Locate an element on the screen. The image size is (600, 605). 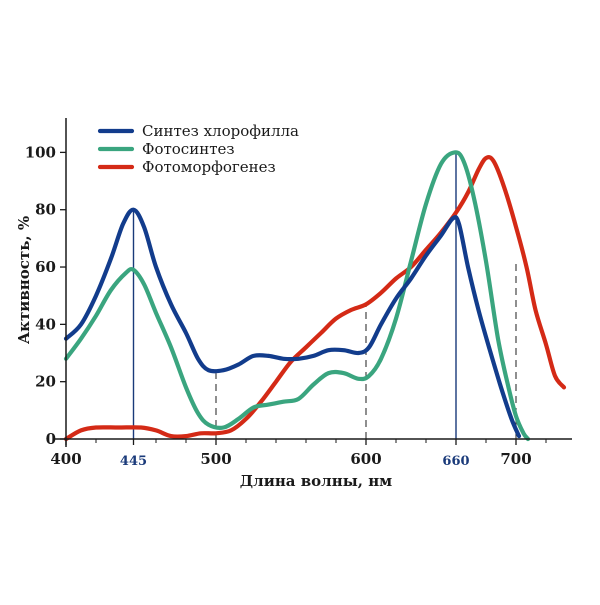
legend-label-3: Фотоморфогенез is located at coordinates (209, 167).